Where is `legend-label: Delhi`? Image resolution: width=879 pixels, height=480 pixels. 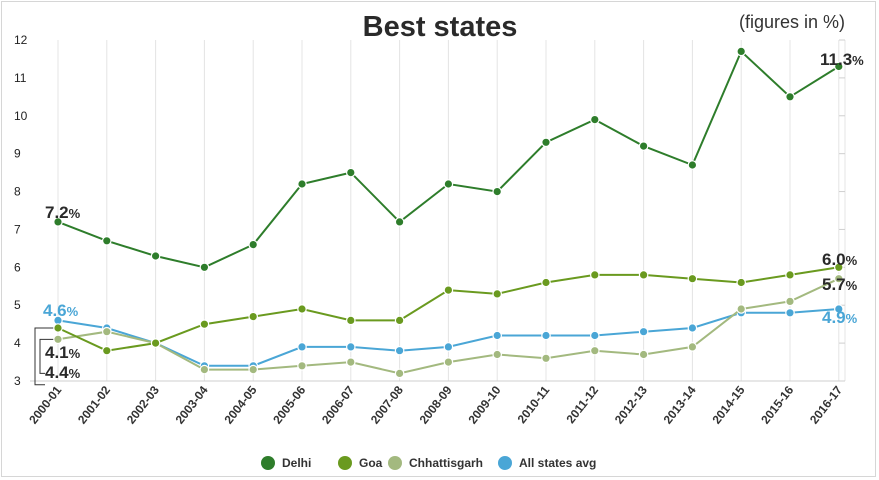 legend-label: Delhi is located at coordinates (296, 463).